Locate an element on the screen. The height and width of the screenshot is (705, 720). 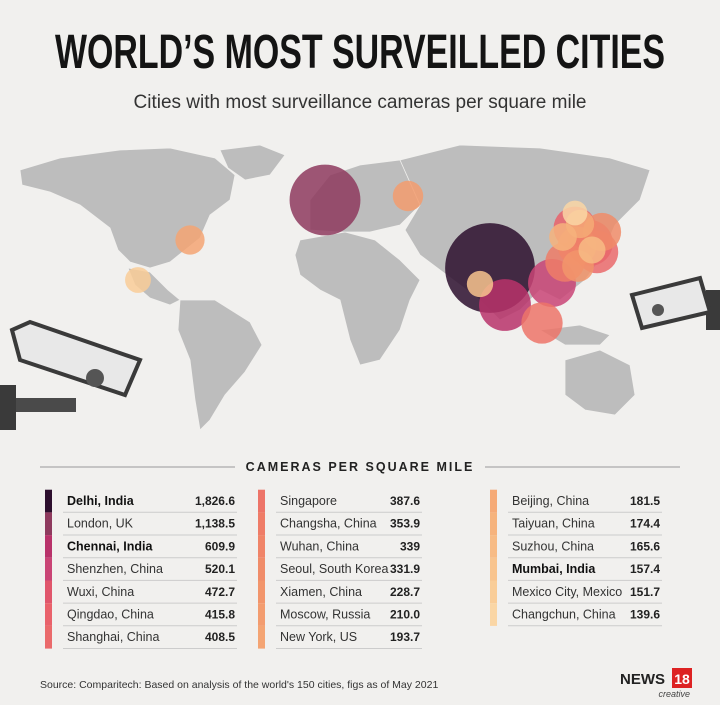
city-name: Suzhou, China is located at coordinates (553, 546).